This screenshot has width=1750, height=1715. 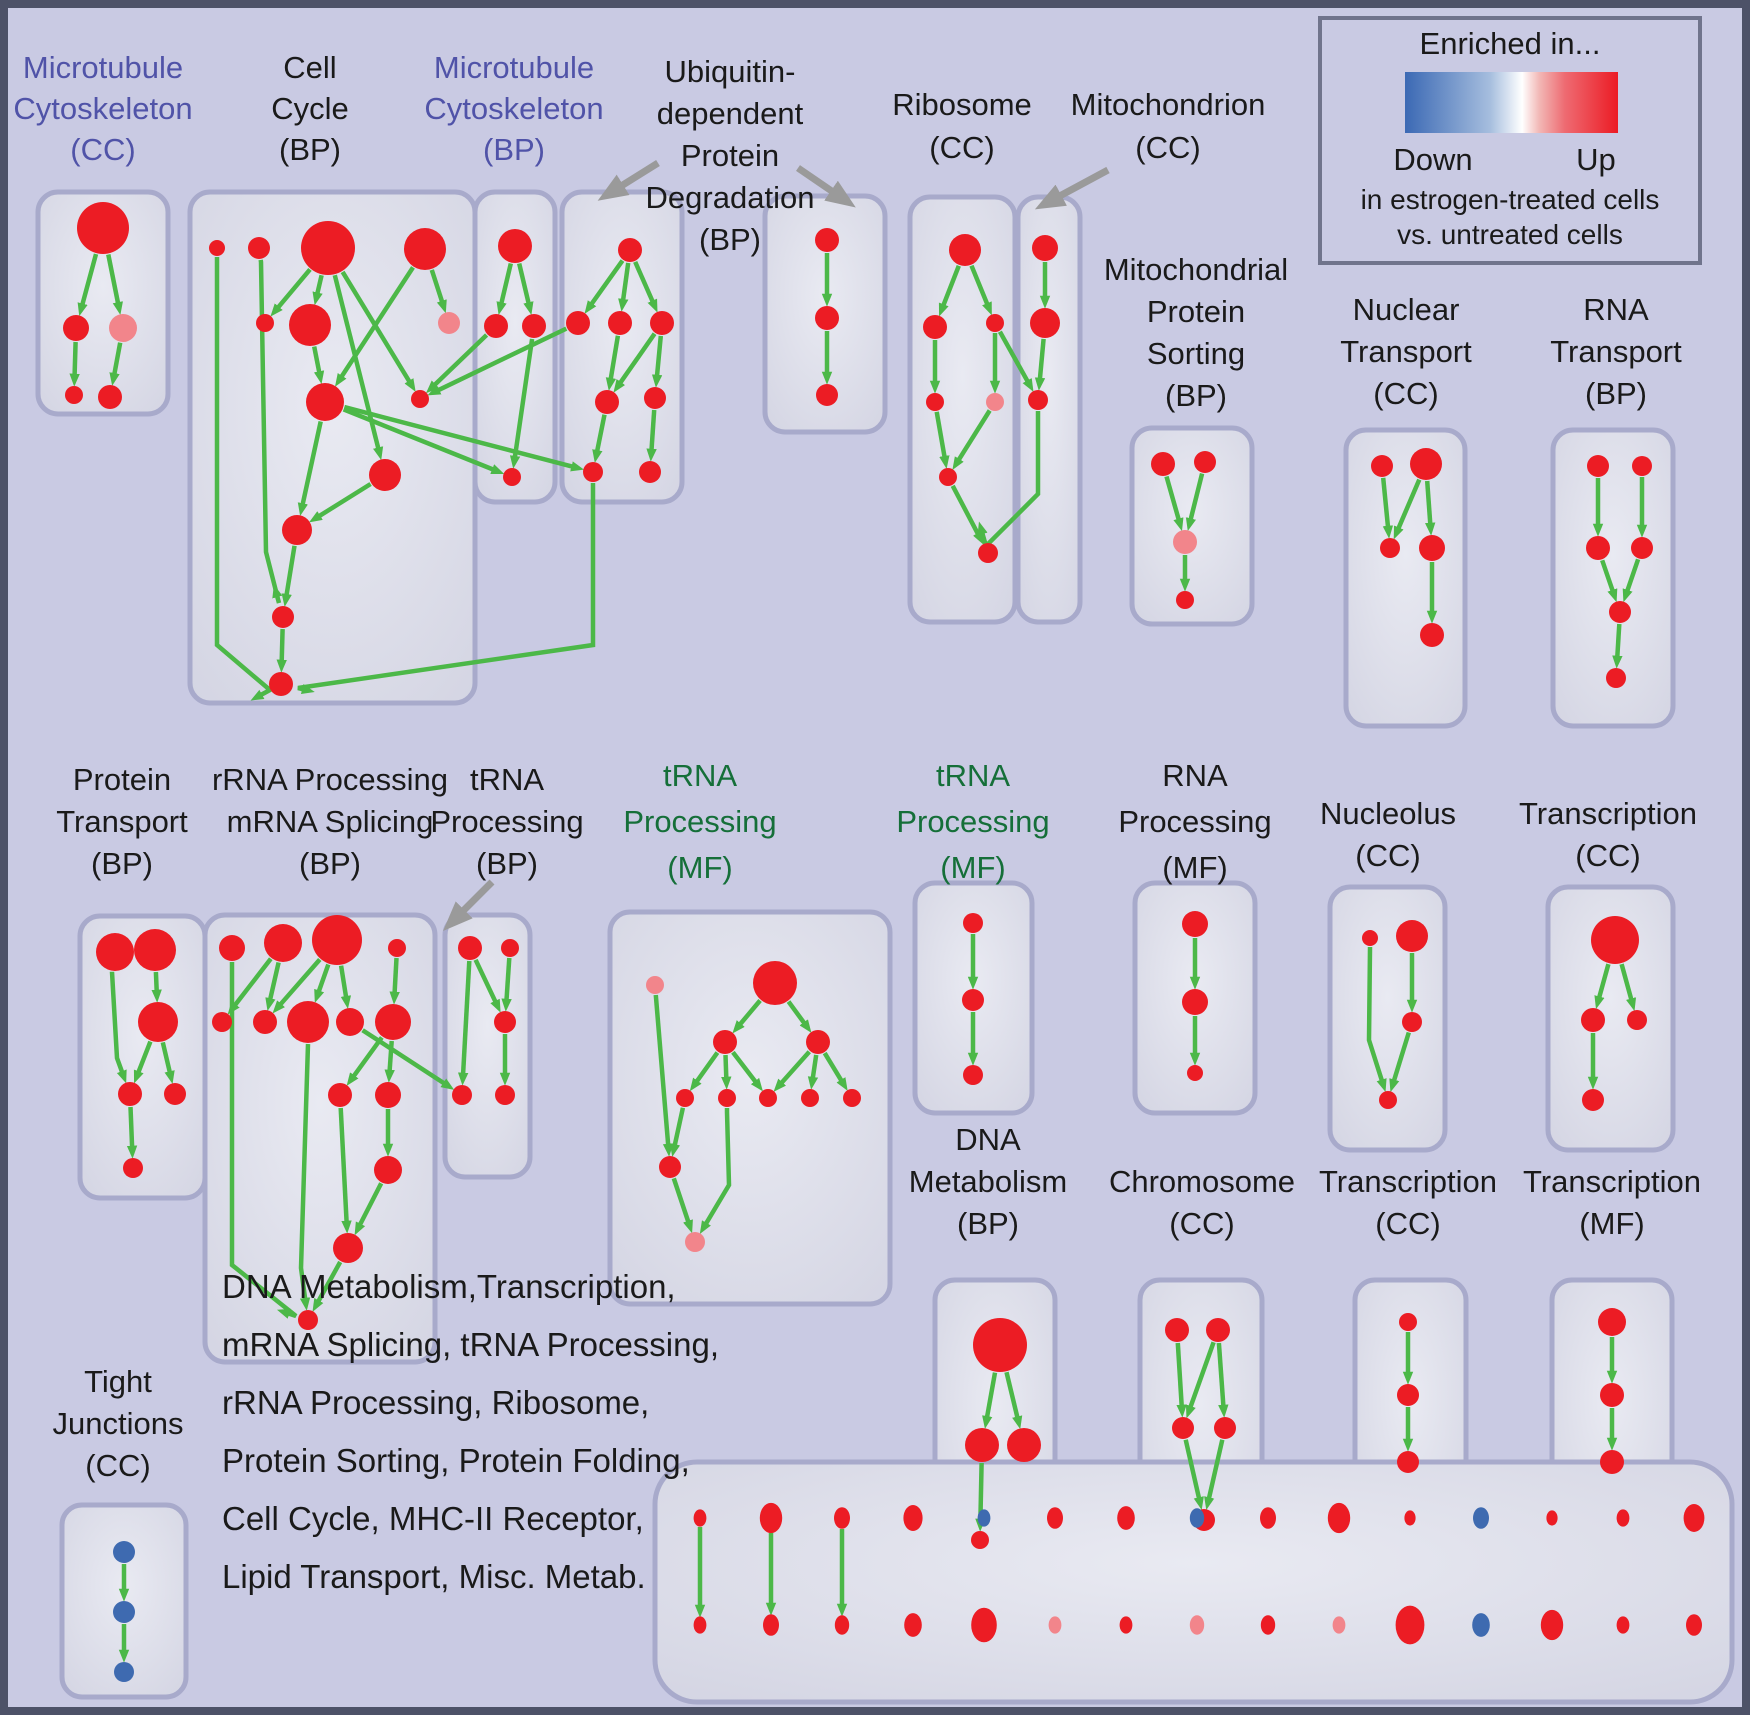 What do you see at coordinates (935, 327) in the screenshot?
I see `node-ribosome-r1` at bounding box center [935, 327].